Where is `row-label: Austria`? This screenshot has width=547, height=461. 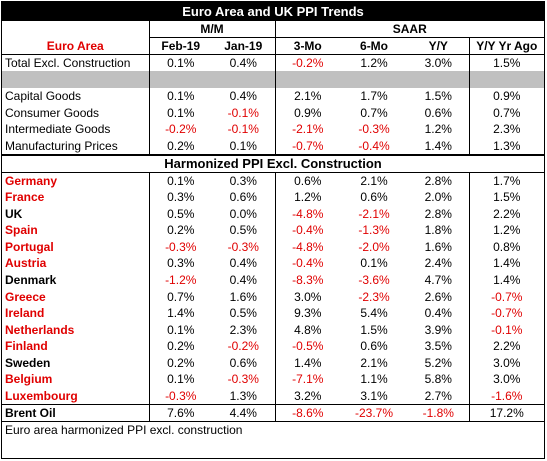
row-label: Austria is located at coordinates (26, 263).